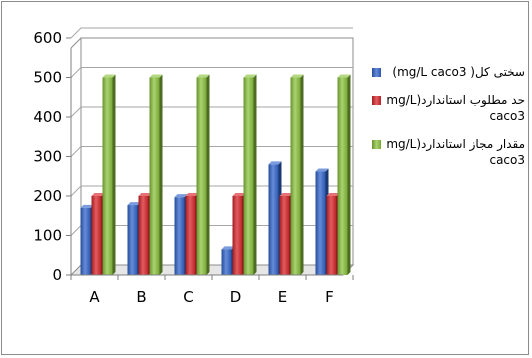 This screenshot has width=532, height=358. What do you see at coordinates (47, 117) in the screenshot?
I see `y-tick-label: 400` at bounding box center [47, 117].